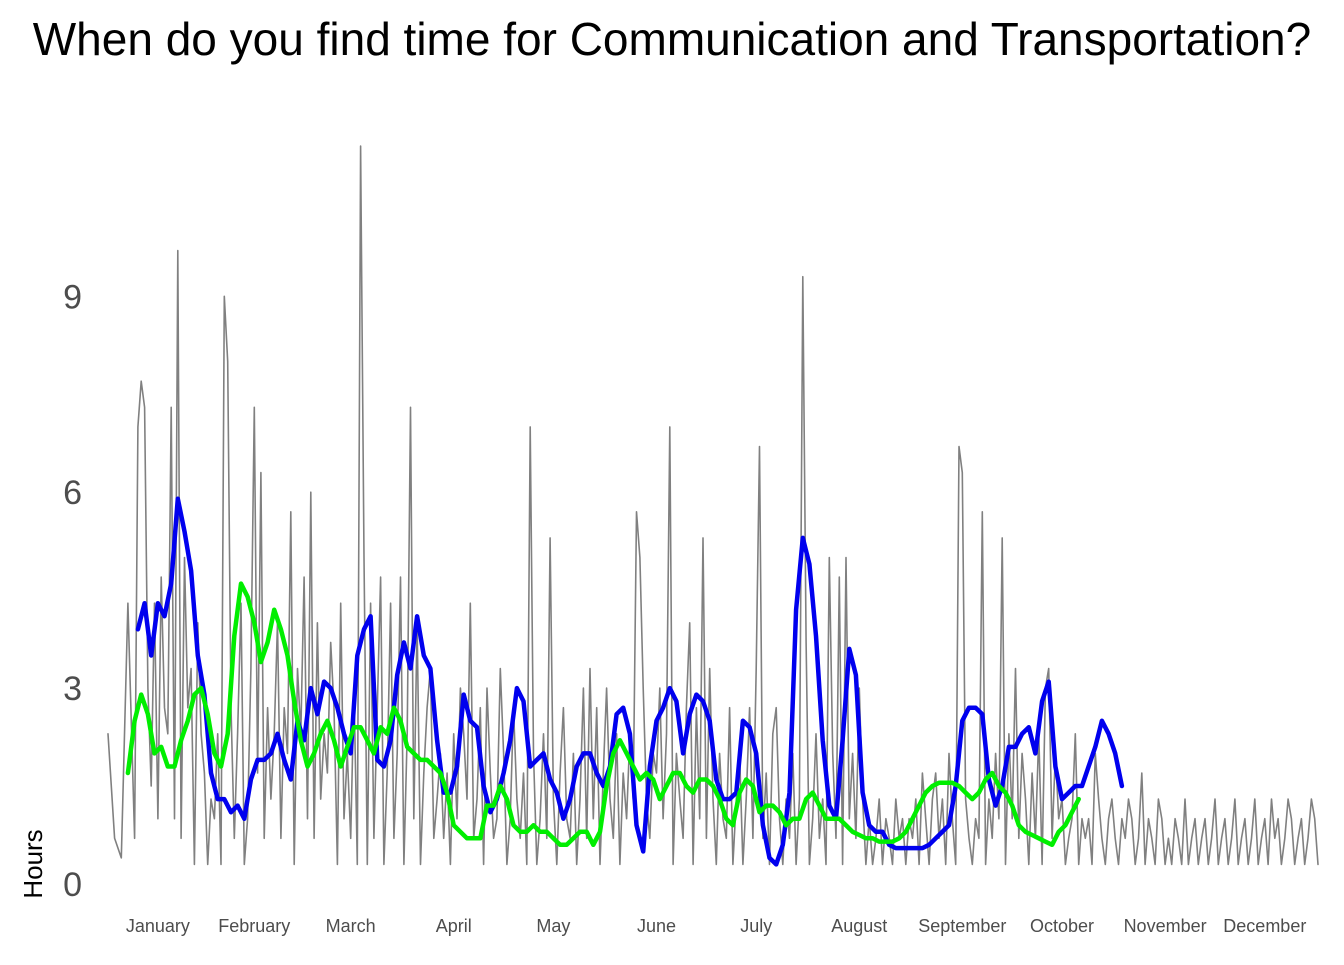 This screenshot has width=1344, height=965. What do you see at coordinates (72, 591) in the screenshot?
I see `y-axis-ticks: 0 3 6 9` at bounding box center [72, 591].